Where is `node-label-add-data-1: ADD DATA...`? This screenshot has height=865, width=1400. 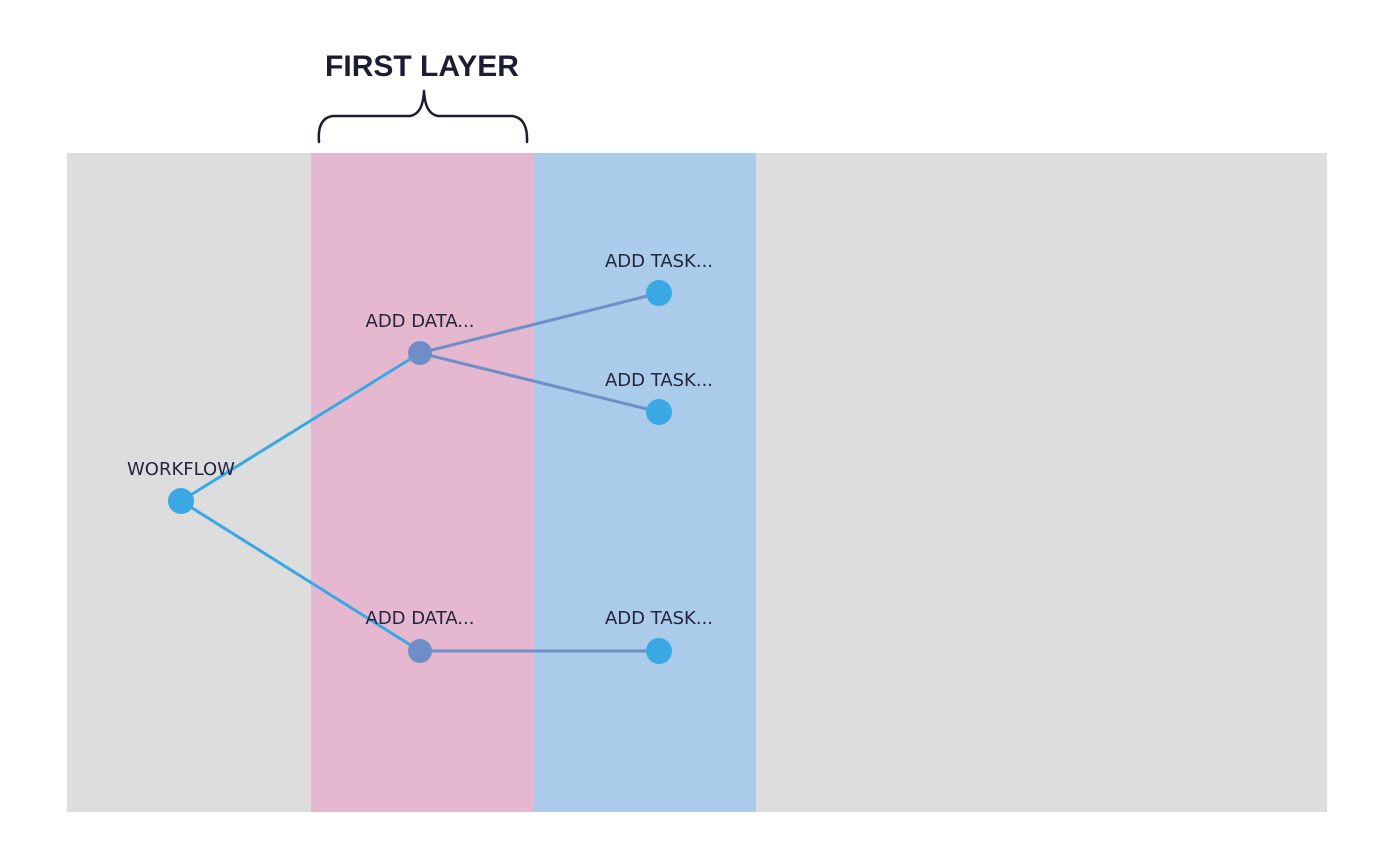 node-label-add-data-1: ADD DATA... is located at coordinates (420, 321).